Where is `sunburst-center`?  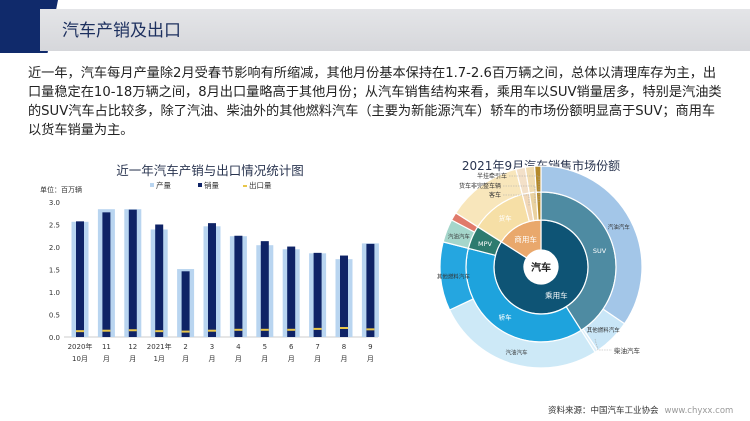 sunburst-center is located at coordinates (541, 267).